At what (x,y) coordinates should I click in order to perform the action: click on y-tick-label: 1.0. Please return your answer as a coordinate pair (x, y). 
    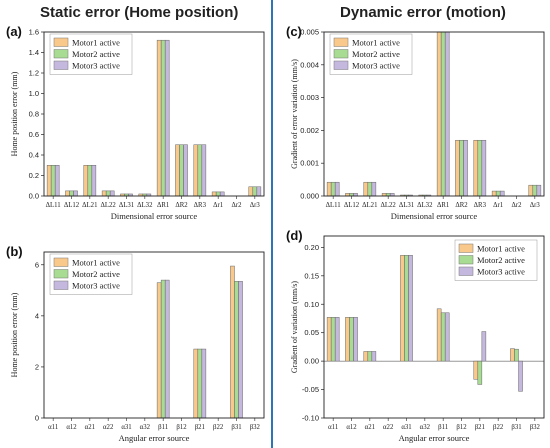
    Looking at the image, I should click on (34, 93).